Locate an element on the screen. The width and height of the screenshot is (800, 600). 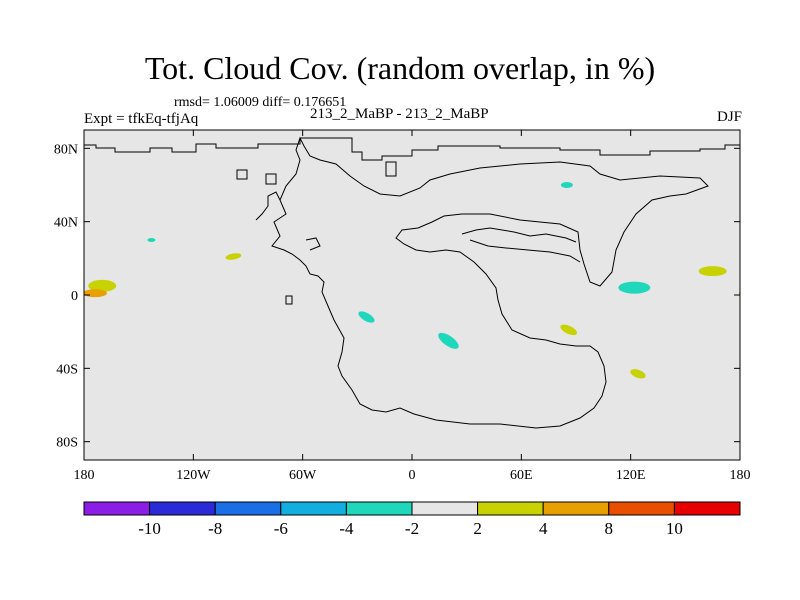
colorbar-label: -10 is located at coordinates (149, 528).